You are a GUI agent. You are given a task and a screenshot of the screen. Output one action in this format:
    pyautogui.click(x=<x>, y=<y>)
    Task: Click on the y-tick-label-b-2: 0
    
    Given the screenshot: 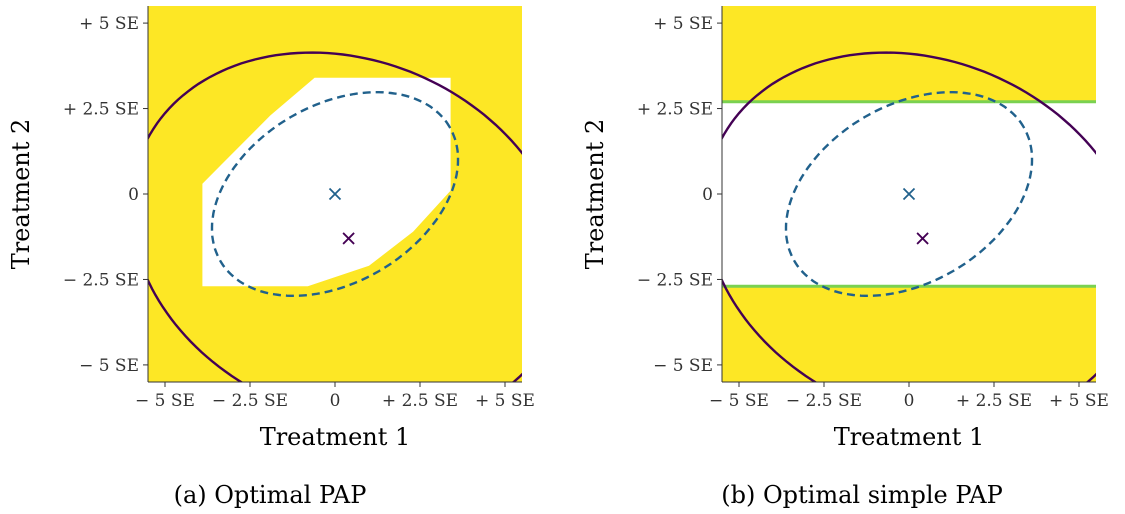 What is the action you would take?
    pyautogui.click(x=707, y=195)
    